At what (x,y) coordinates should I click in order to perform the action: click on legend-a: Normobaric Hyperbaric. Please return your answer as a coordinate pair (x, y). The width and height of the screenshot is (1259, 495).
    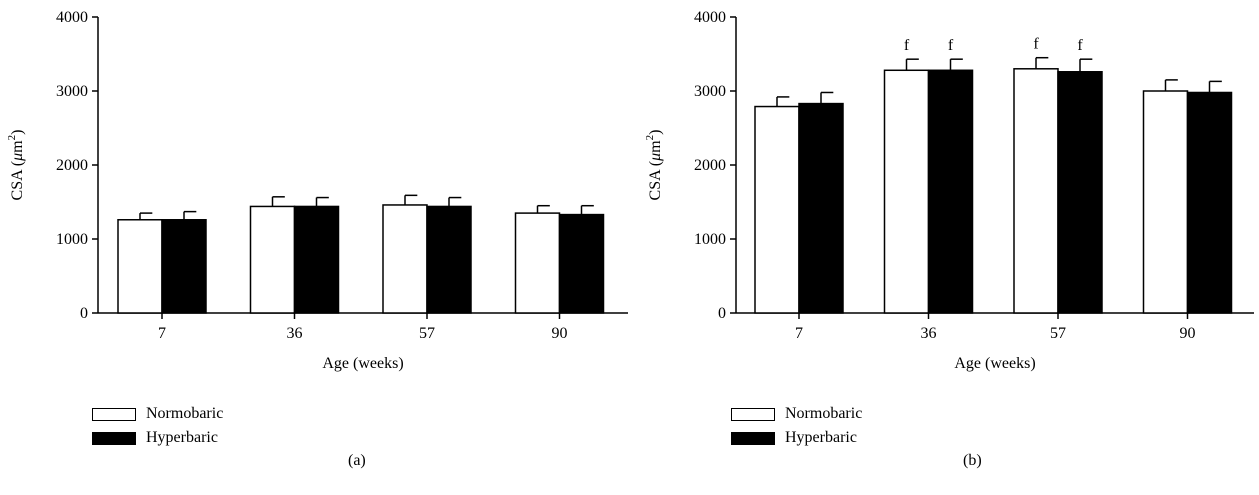
    Looking at the image, I should click on (157, 426).